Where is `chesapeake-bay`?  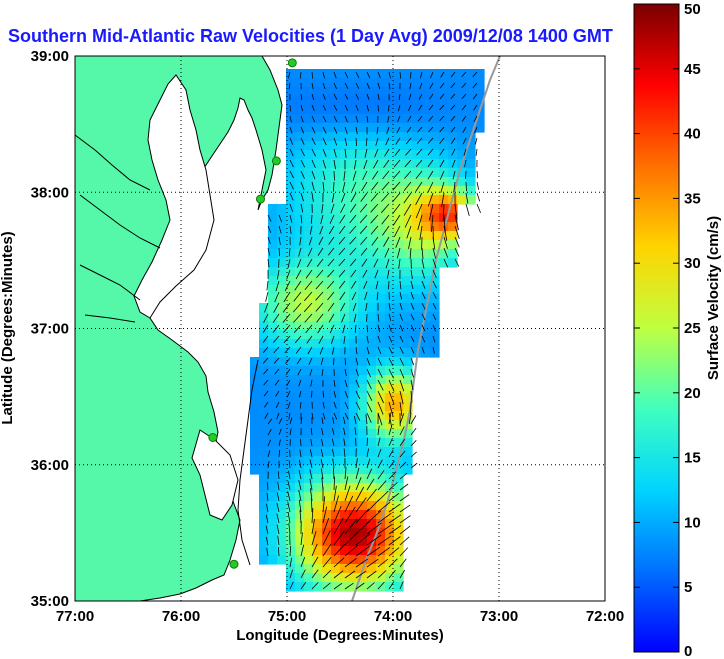
chesapeake-bay is located at coordinates (174, 196).